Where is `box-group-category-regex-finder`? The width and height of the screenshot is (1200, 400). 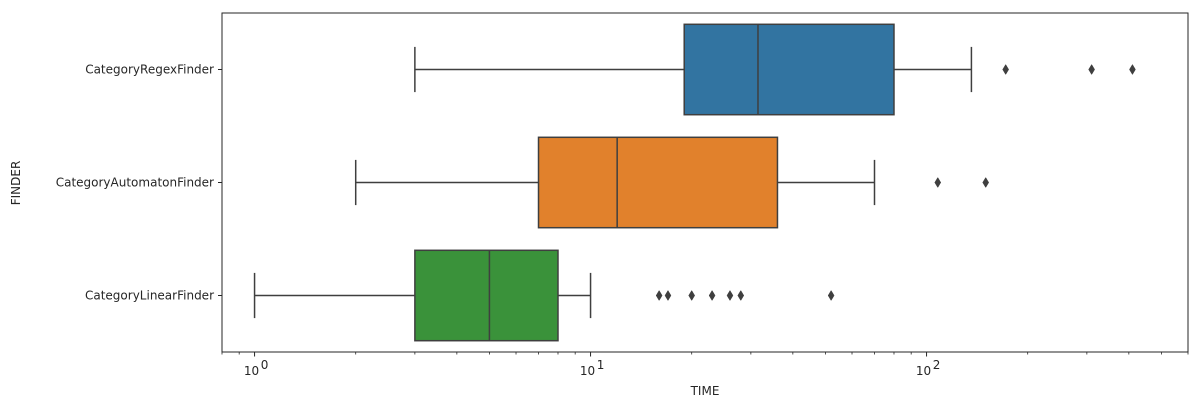
box-group-category-regex-finder is located at coordinates (775, 69).